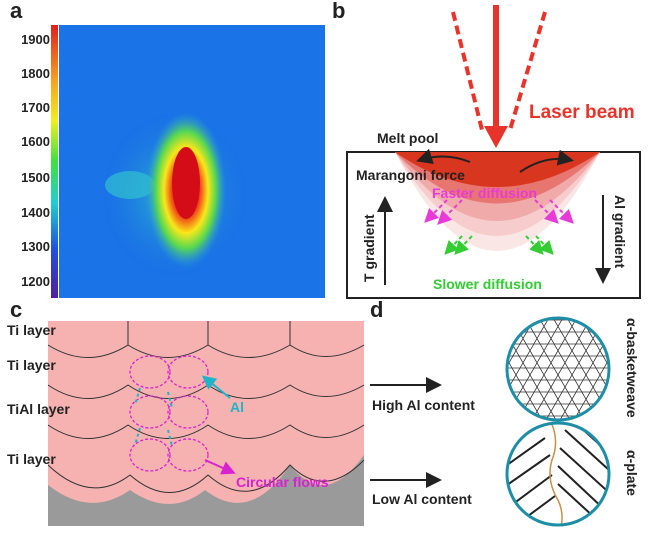 The height and width of the screenshot is (533, 650). What do you see at coordinates (487, 284) in the screenshot?
I see `slower-diffusion-label: Slower diffusion` at bounding box center [487, 284].